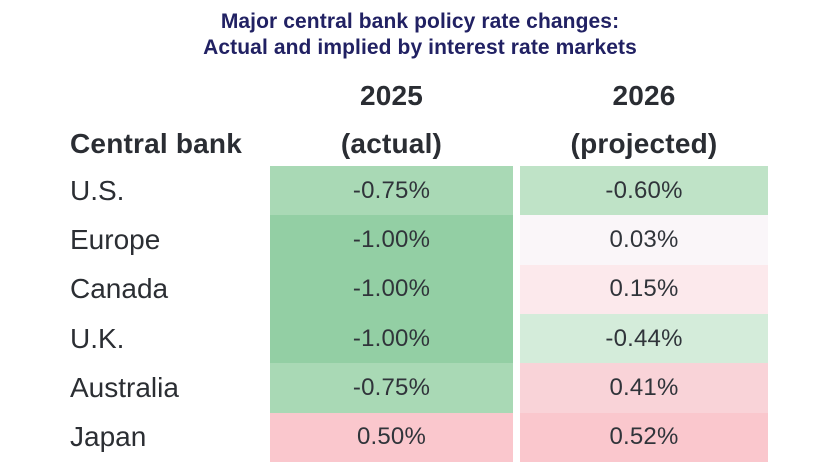 This screenshot has height=472, width=840. Describe the element at coordinates (391, 95) in the screenshot. I see `header-cell-2025: 2025` at that location.